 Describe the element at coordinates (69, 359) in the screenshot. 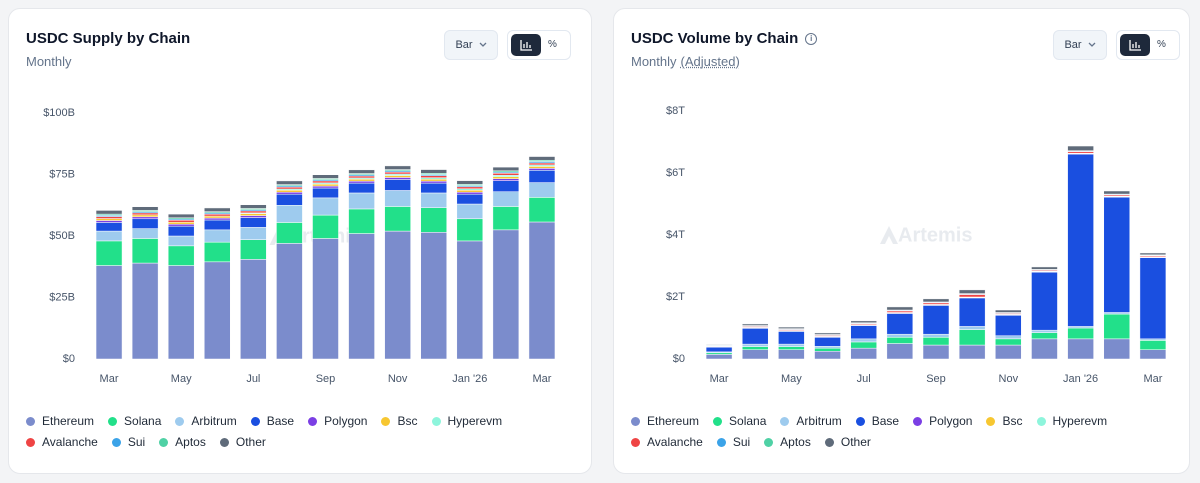

I see `y-tick-label: $0` at that location.